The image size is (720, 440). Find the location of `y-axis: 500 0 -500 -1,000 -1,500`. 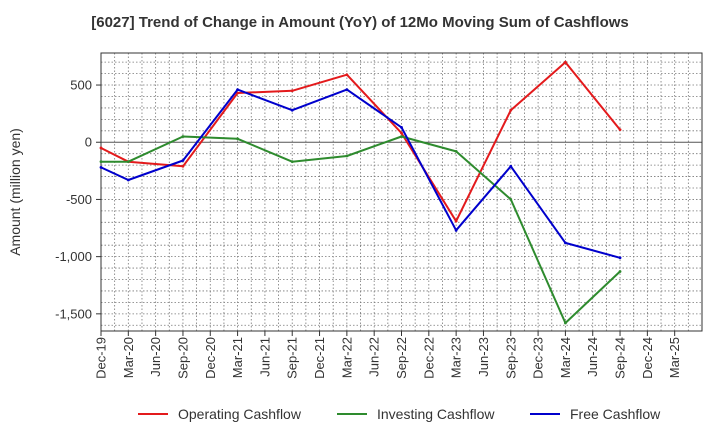

y-axis: 500 0 -500 -1,000 -1,500 is located at coordinates (78, 199).